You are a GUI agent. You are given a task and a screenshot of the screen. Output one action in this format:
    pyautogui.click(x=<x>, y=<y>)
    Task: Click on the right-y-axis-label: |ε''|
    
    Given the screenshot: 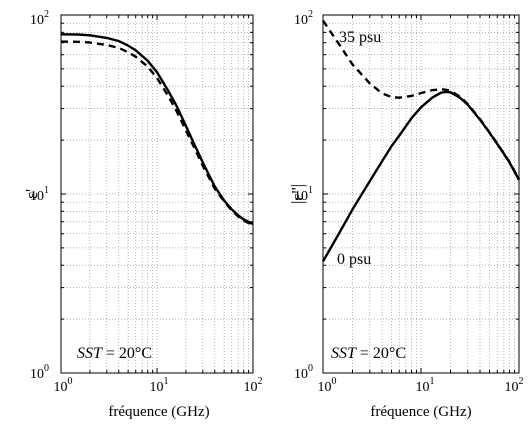 What is the action you would take?
    pyautogui.click(x=297, y=194)
    